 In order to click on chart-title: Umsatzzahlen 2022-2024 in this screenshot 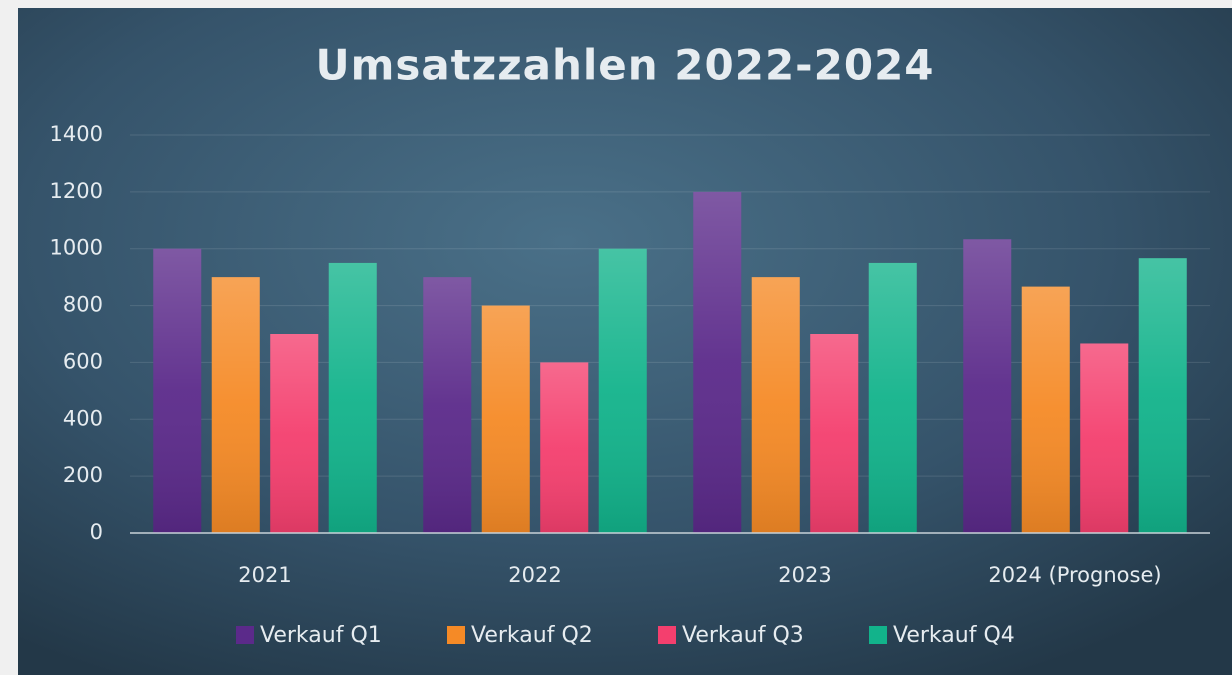, I will do `click(624, 65)`.